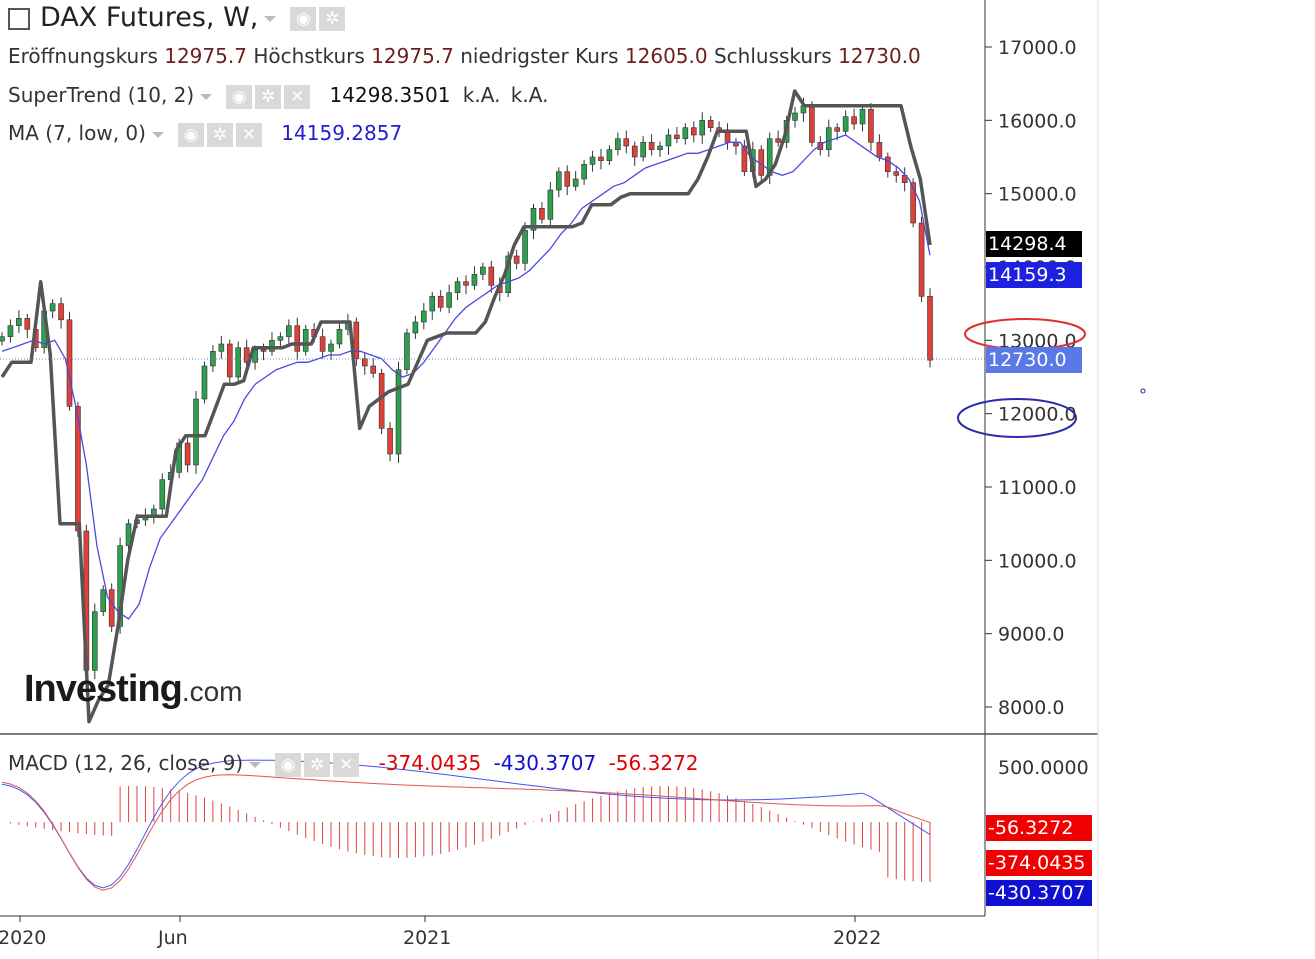 Image resolution: width=1315 pixels, height=959 pixels. I want to click on open-value: 12975.7, so click(205, 56).